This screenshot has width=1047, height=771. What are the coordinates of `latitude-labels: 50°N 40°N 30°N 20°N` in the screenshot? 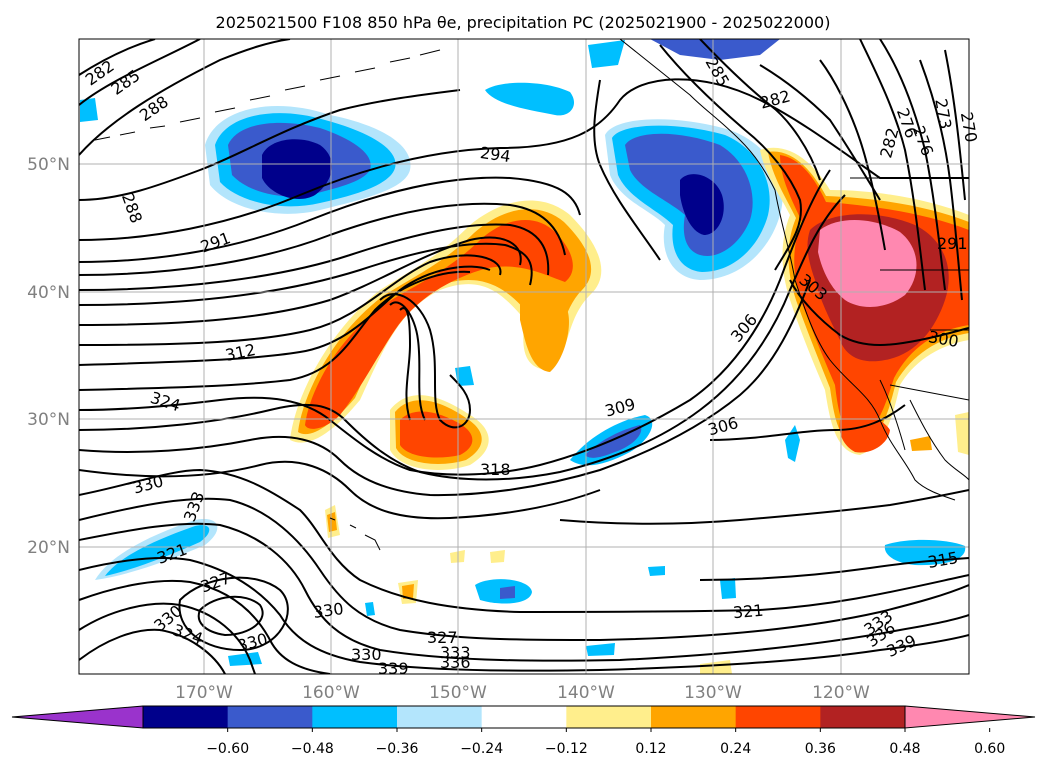 It's located at (48, 356).